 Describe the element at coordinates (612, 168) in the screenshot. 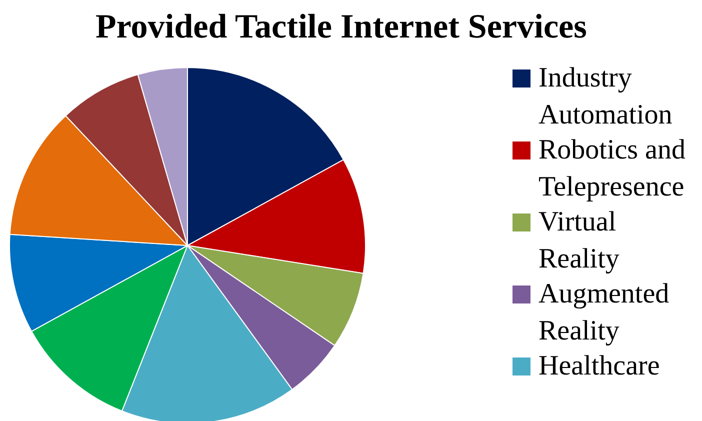

I see `legend-label: Robotics and Telepresence` at that location.